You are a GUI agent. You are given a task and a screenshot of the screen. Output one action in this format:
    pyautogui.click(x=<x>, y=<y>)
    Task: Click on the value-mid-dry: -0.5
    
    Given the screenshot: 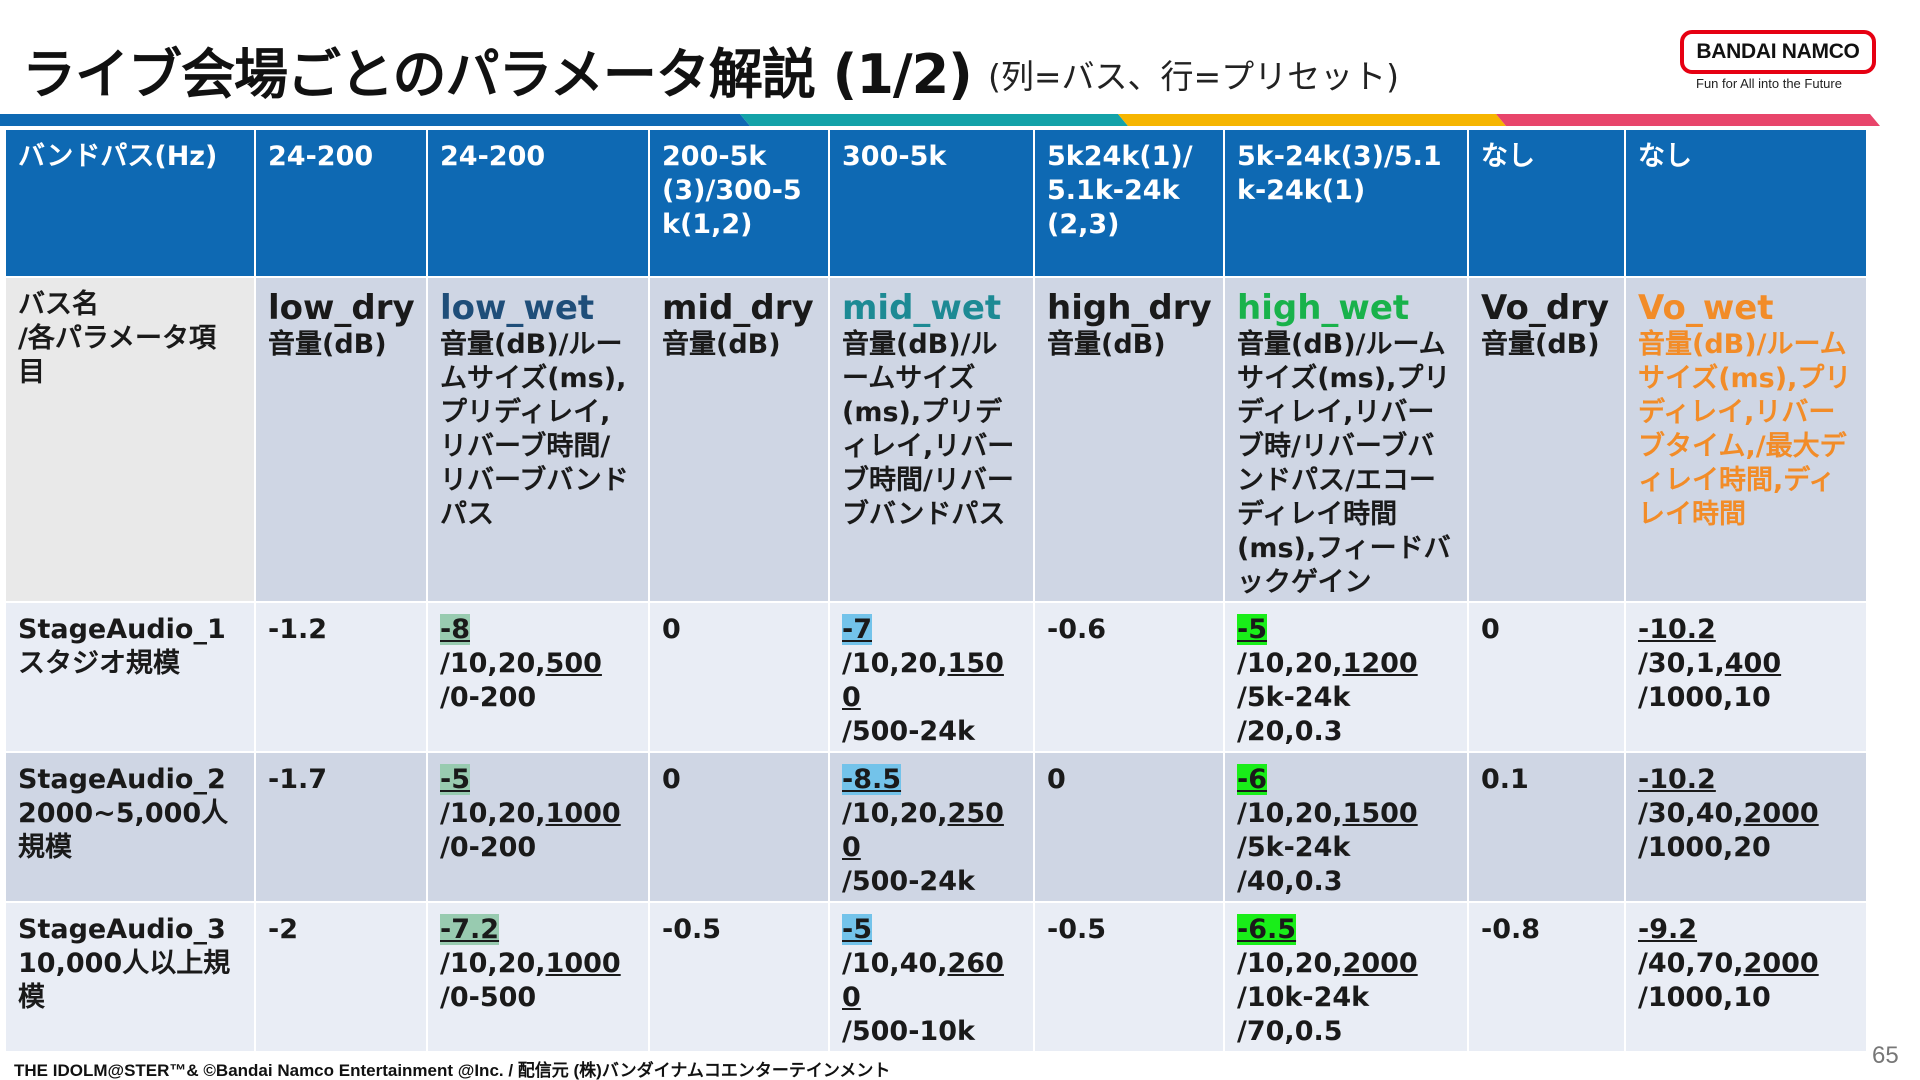 What is the action you would take?
    pyautogui.click(x=739, y=977)
    